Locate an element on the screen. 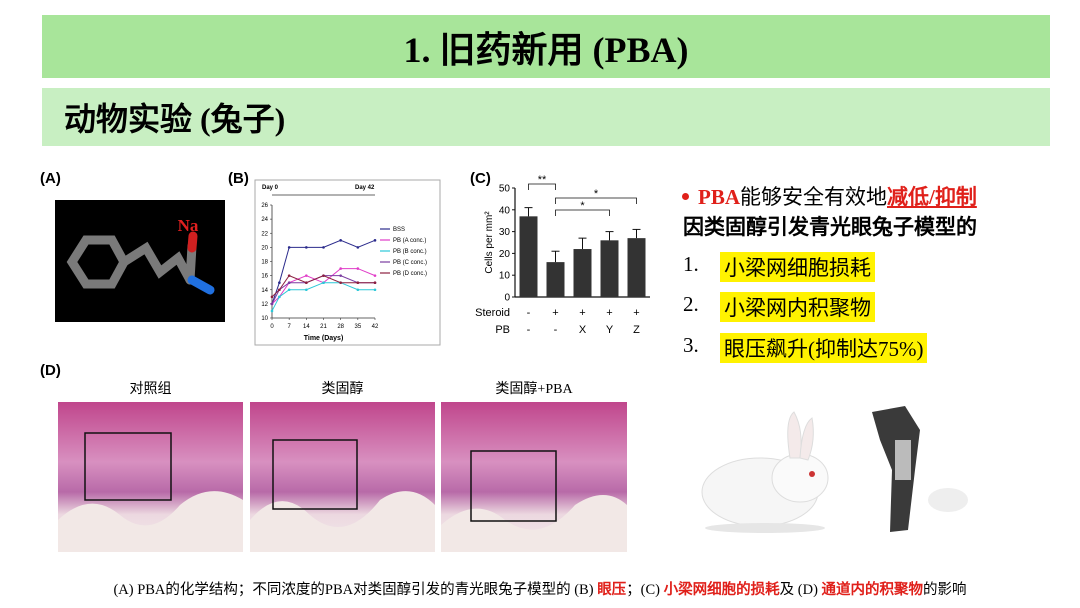  list-item: 小梁网内积聚物 is located at coordinates (797, 307).